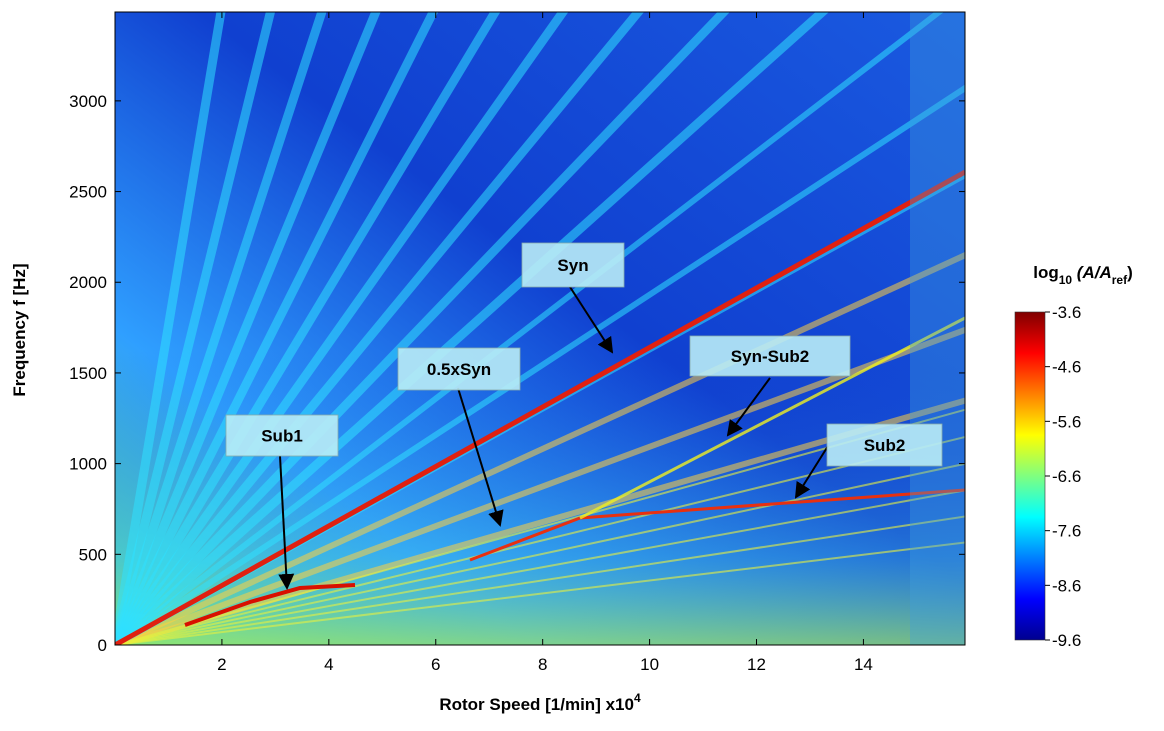  Describe the element at coordinates (1066, 367) in the screenshot. I see `colorbar-tick-label: -4.6` at that location.